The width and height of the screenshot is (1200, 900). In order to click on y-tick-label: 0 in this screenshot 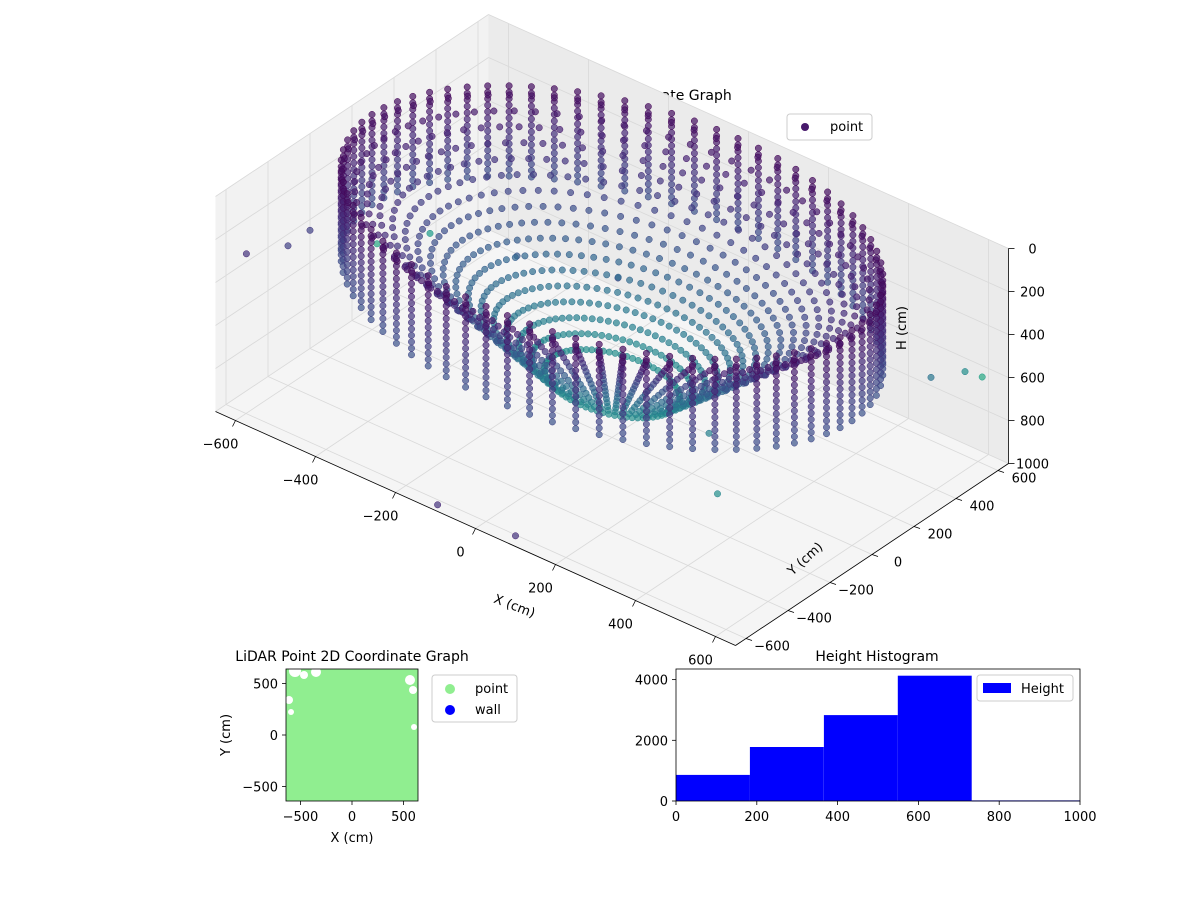, I will do `click(274, 736)`.